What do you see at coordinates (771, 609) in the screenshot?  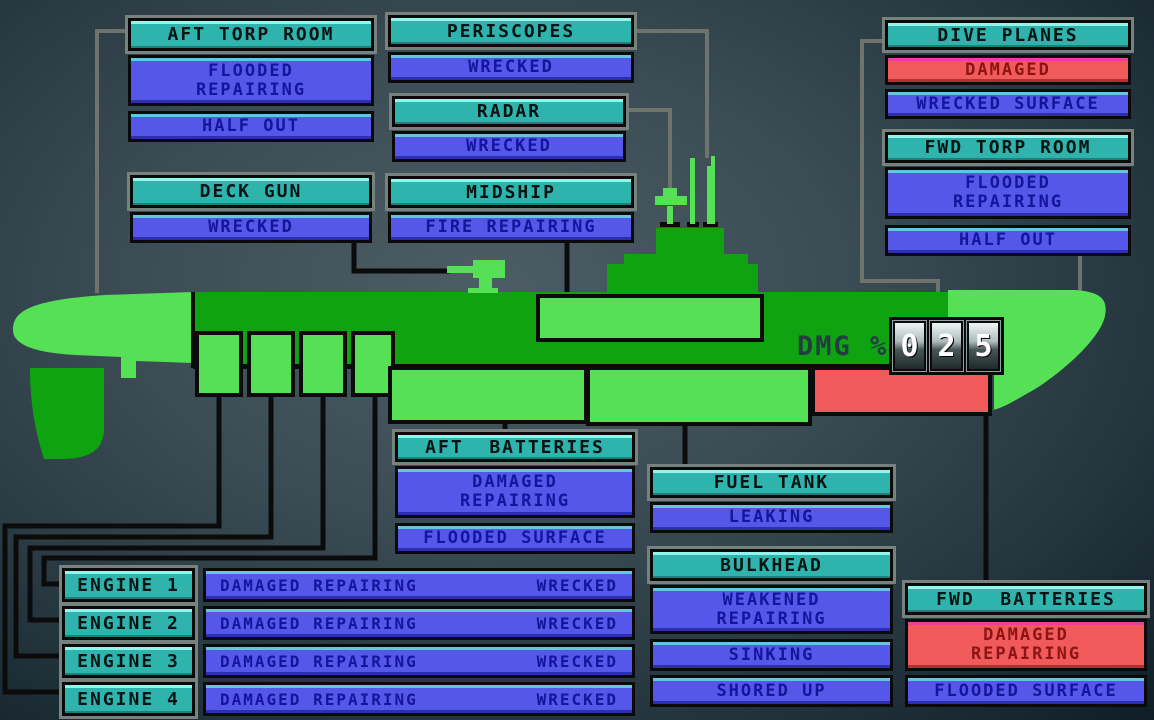 I see `bulkhead-status-1: WEAKENED REPAIRING` at bounding box center [771, 609].